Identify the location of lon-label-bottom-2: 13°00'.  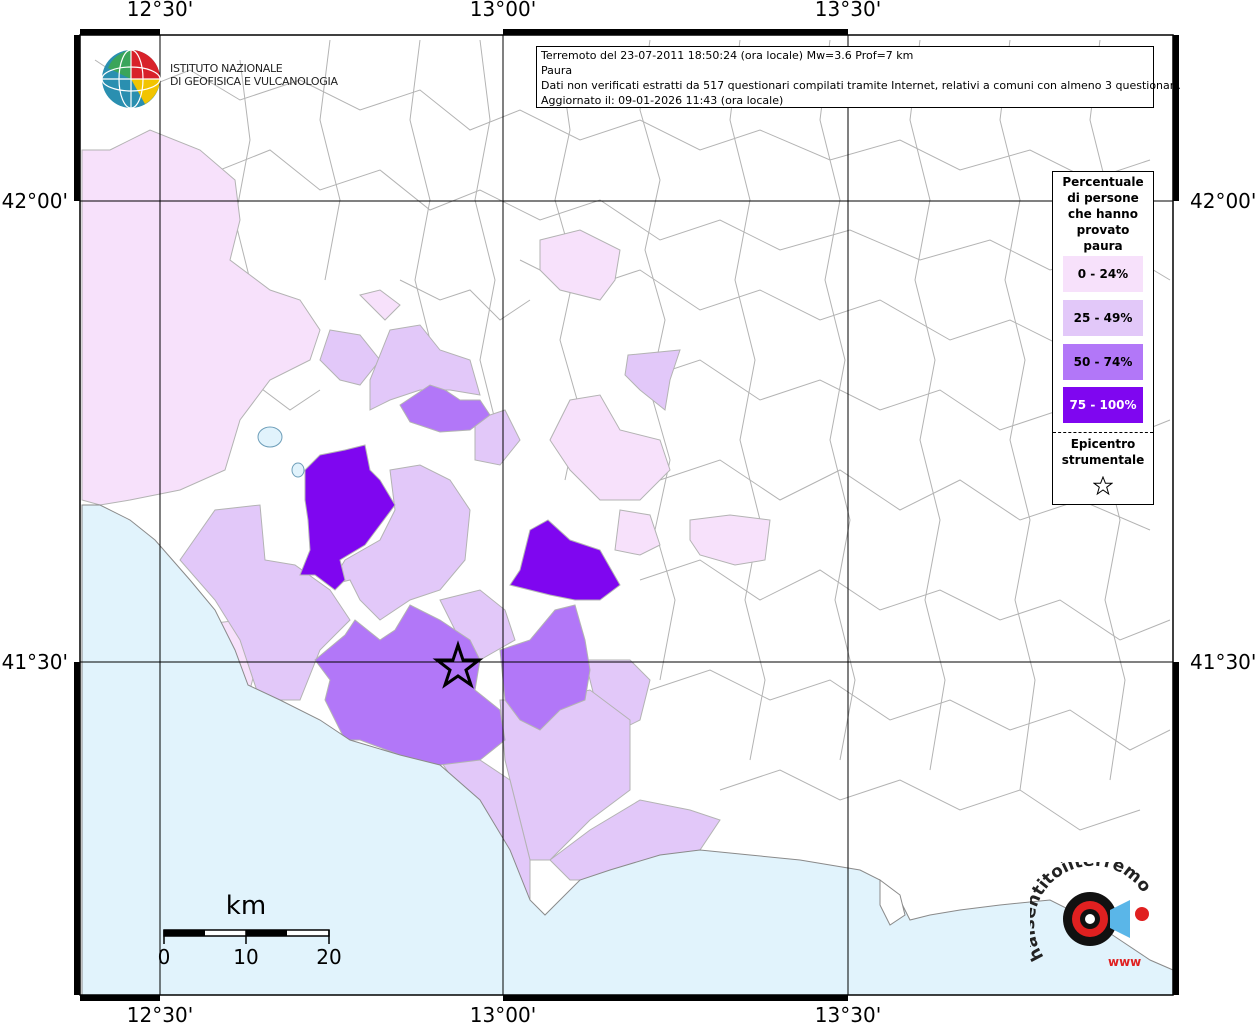
(503, 1013).